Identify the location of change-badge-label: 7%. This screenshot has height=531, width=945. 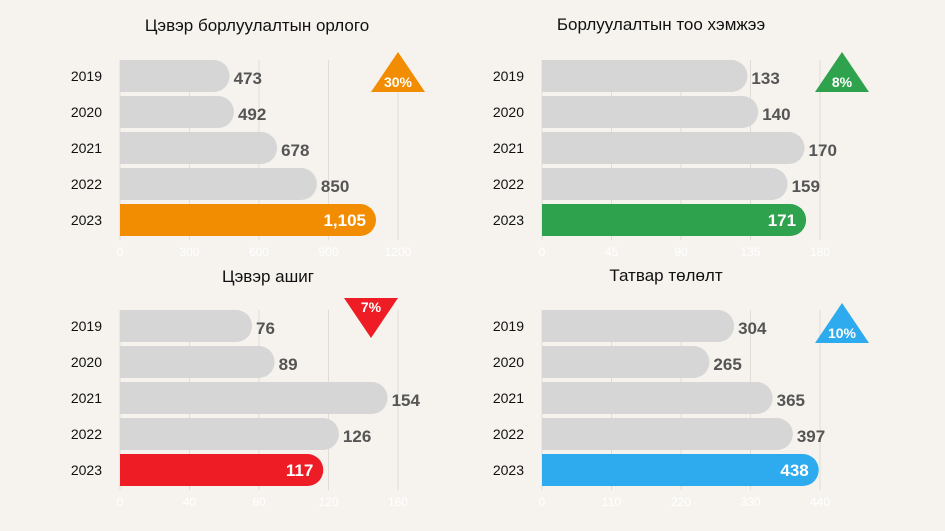
(371, 307).